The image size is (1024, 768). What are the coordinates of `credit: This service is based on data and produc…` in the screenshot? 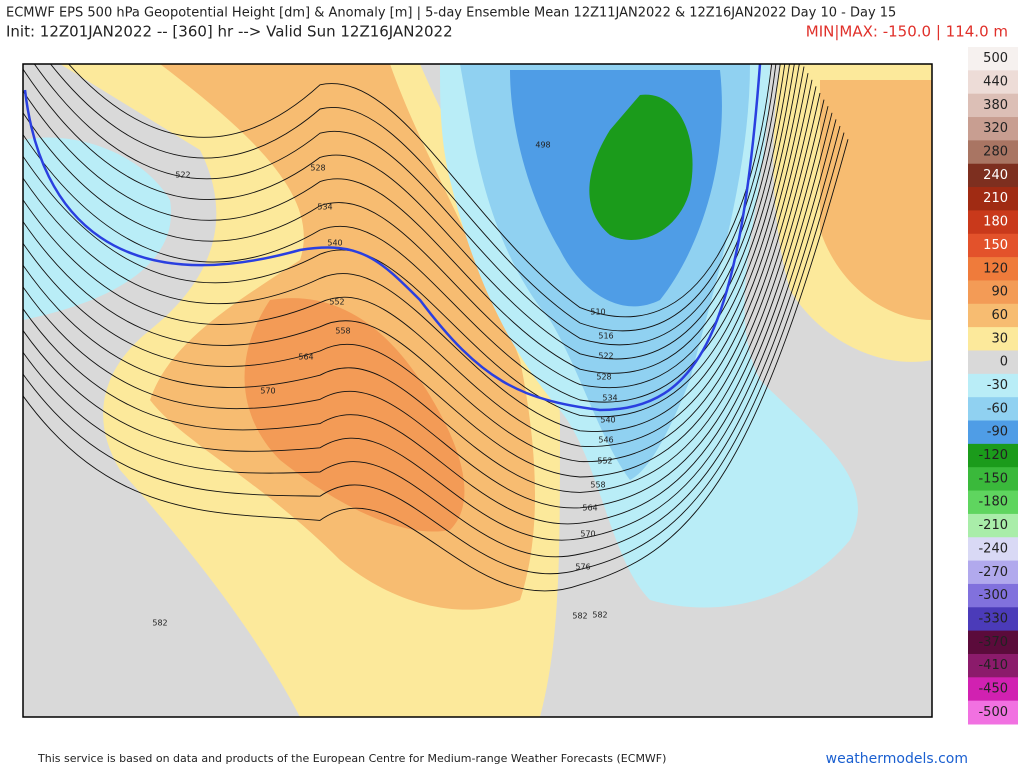 It's located at (351, 758).